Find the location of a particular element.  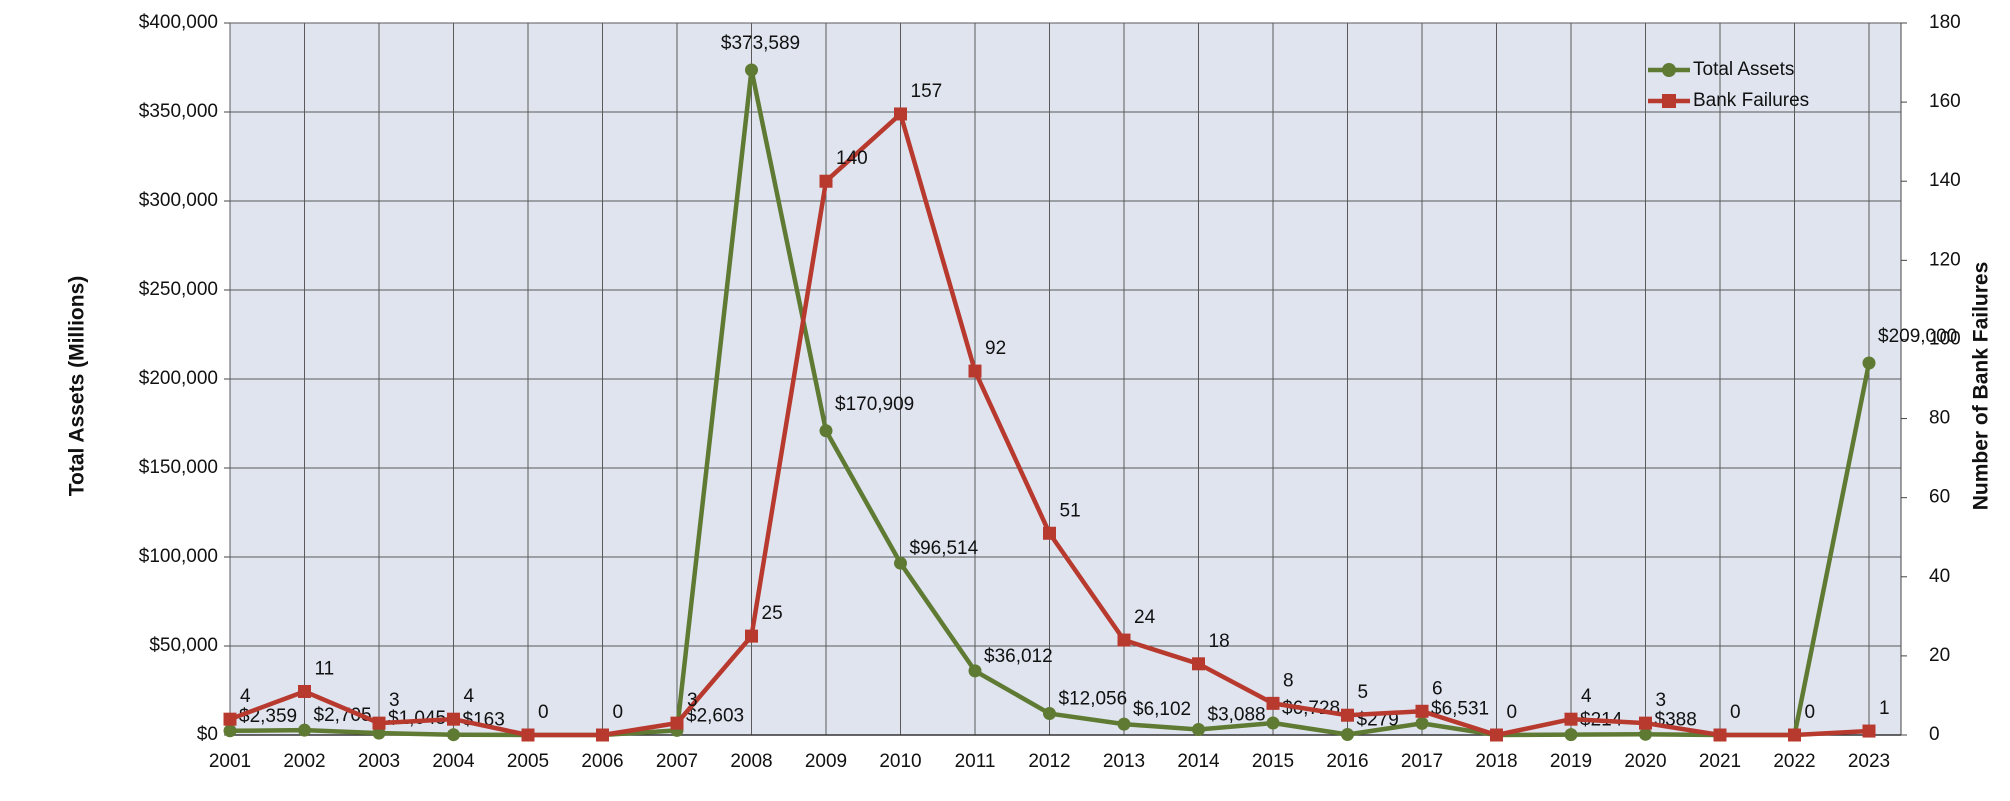

legend-label: Bank Failures is located at coordinates (1751, 100).